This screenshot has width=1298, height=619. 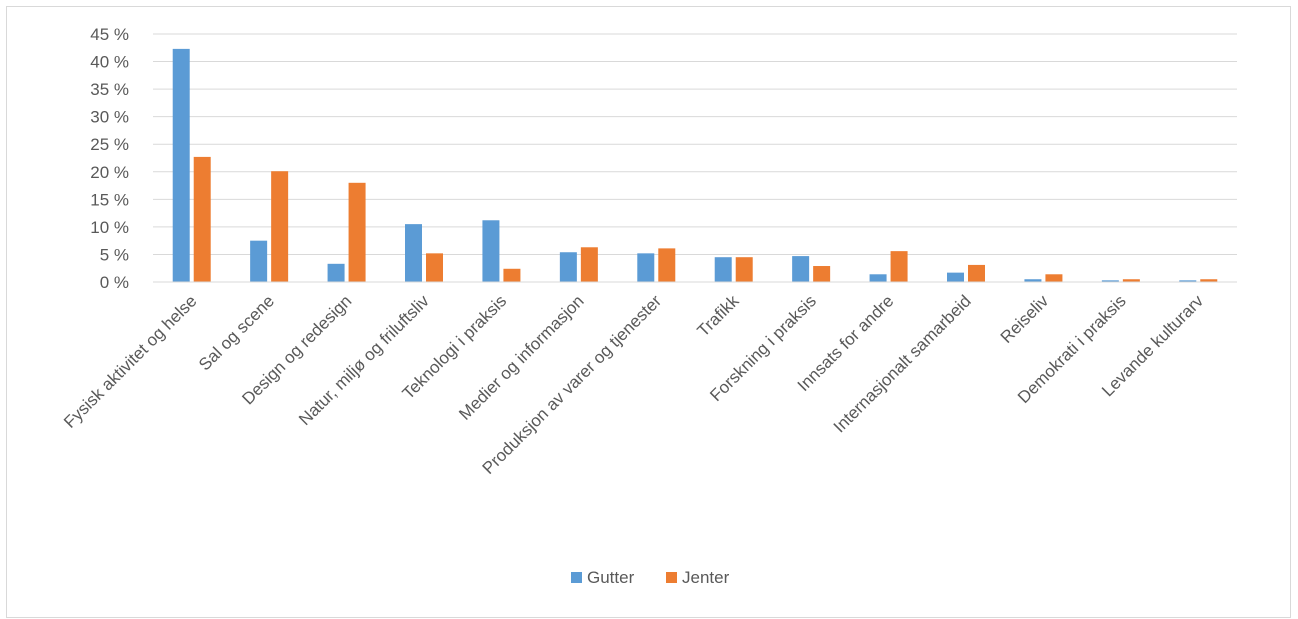 I want to click on legend-swatch-gutter, so click(x=576, y=577).